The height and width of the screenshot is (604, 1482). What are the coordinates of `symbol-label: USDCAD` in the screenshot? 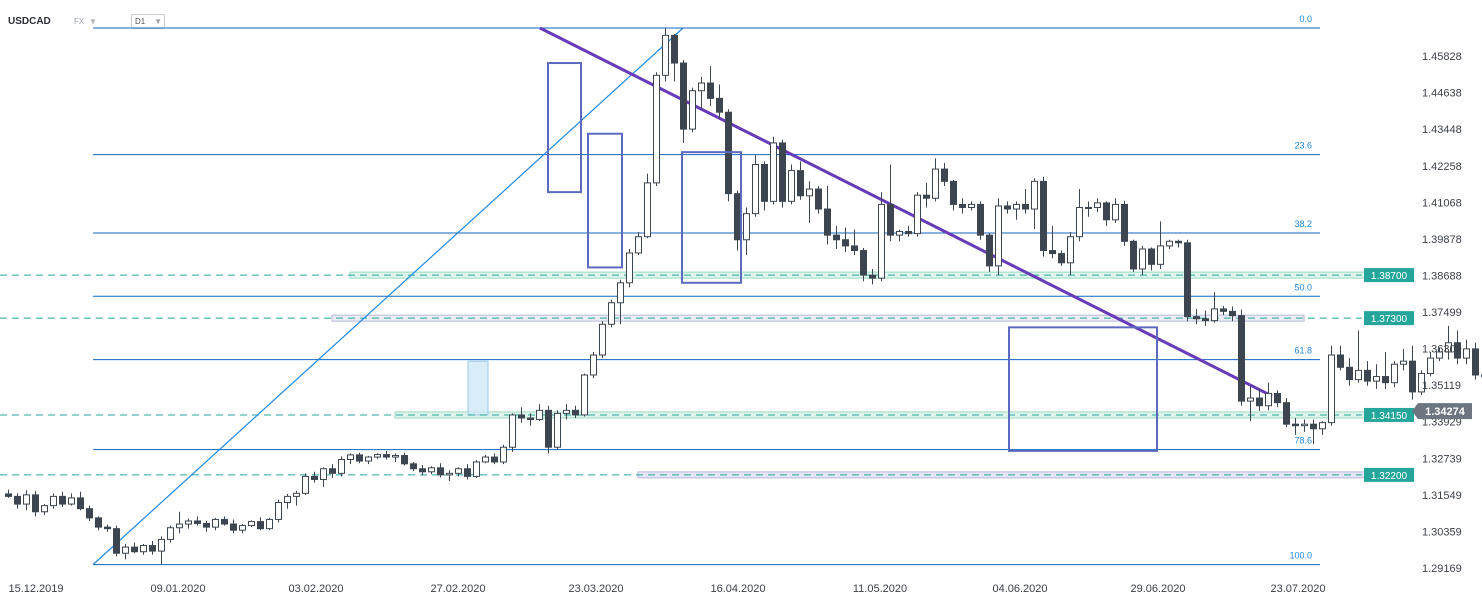 It's located at (29, 21).